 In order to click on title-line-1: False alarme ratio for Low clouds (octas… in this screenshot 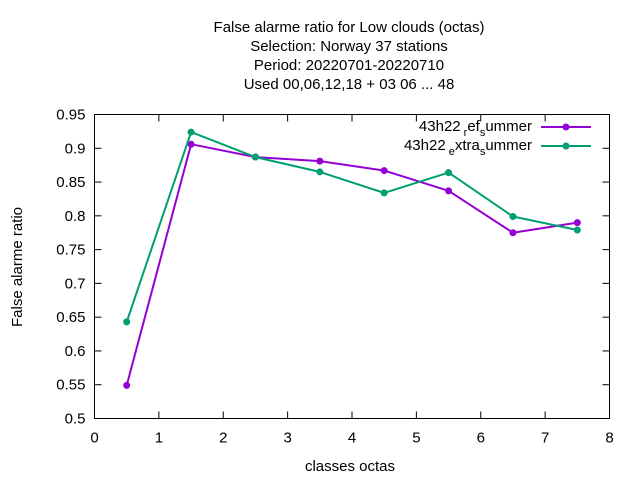, I will do `click(349, 27)`.